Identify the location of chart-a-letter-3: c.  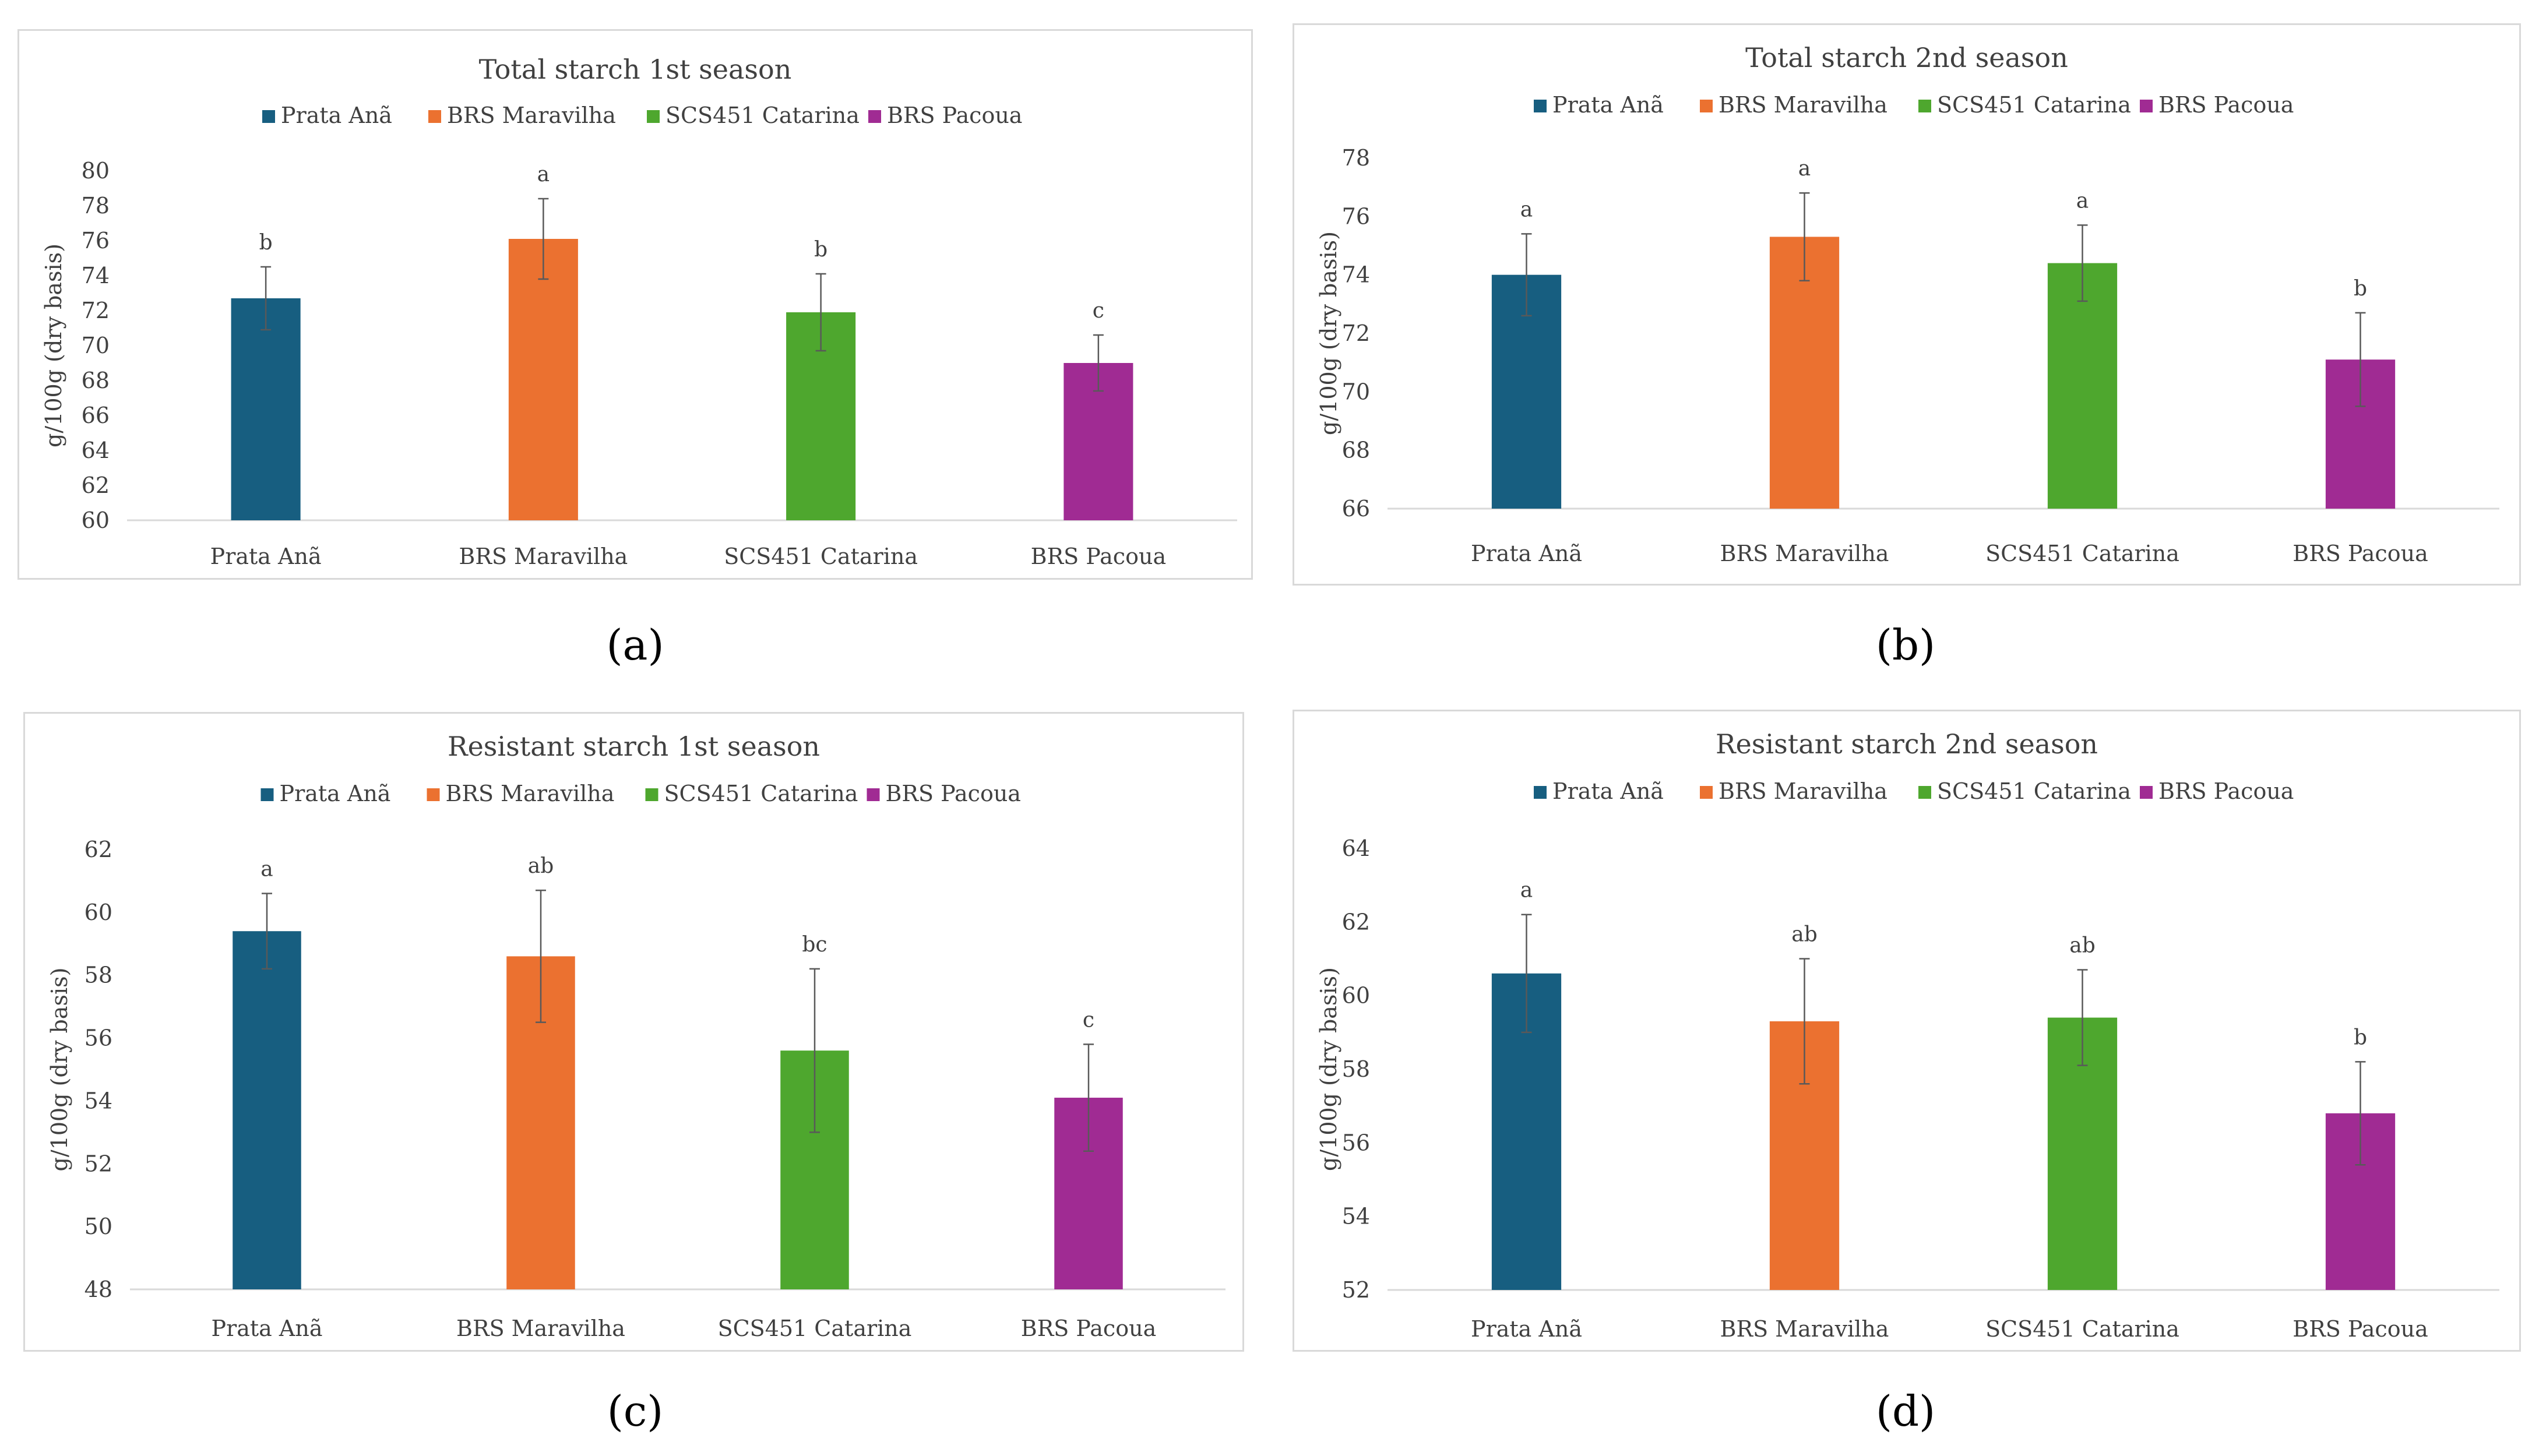
(1098, 311).